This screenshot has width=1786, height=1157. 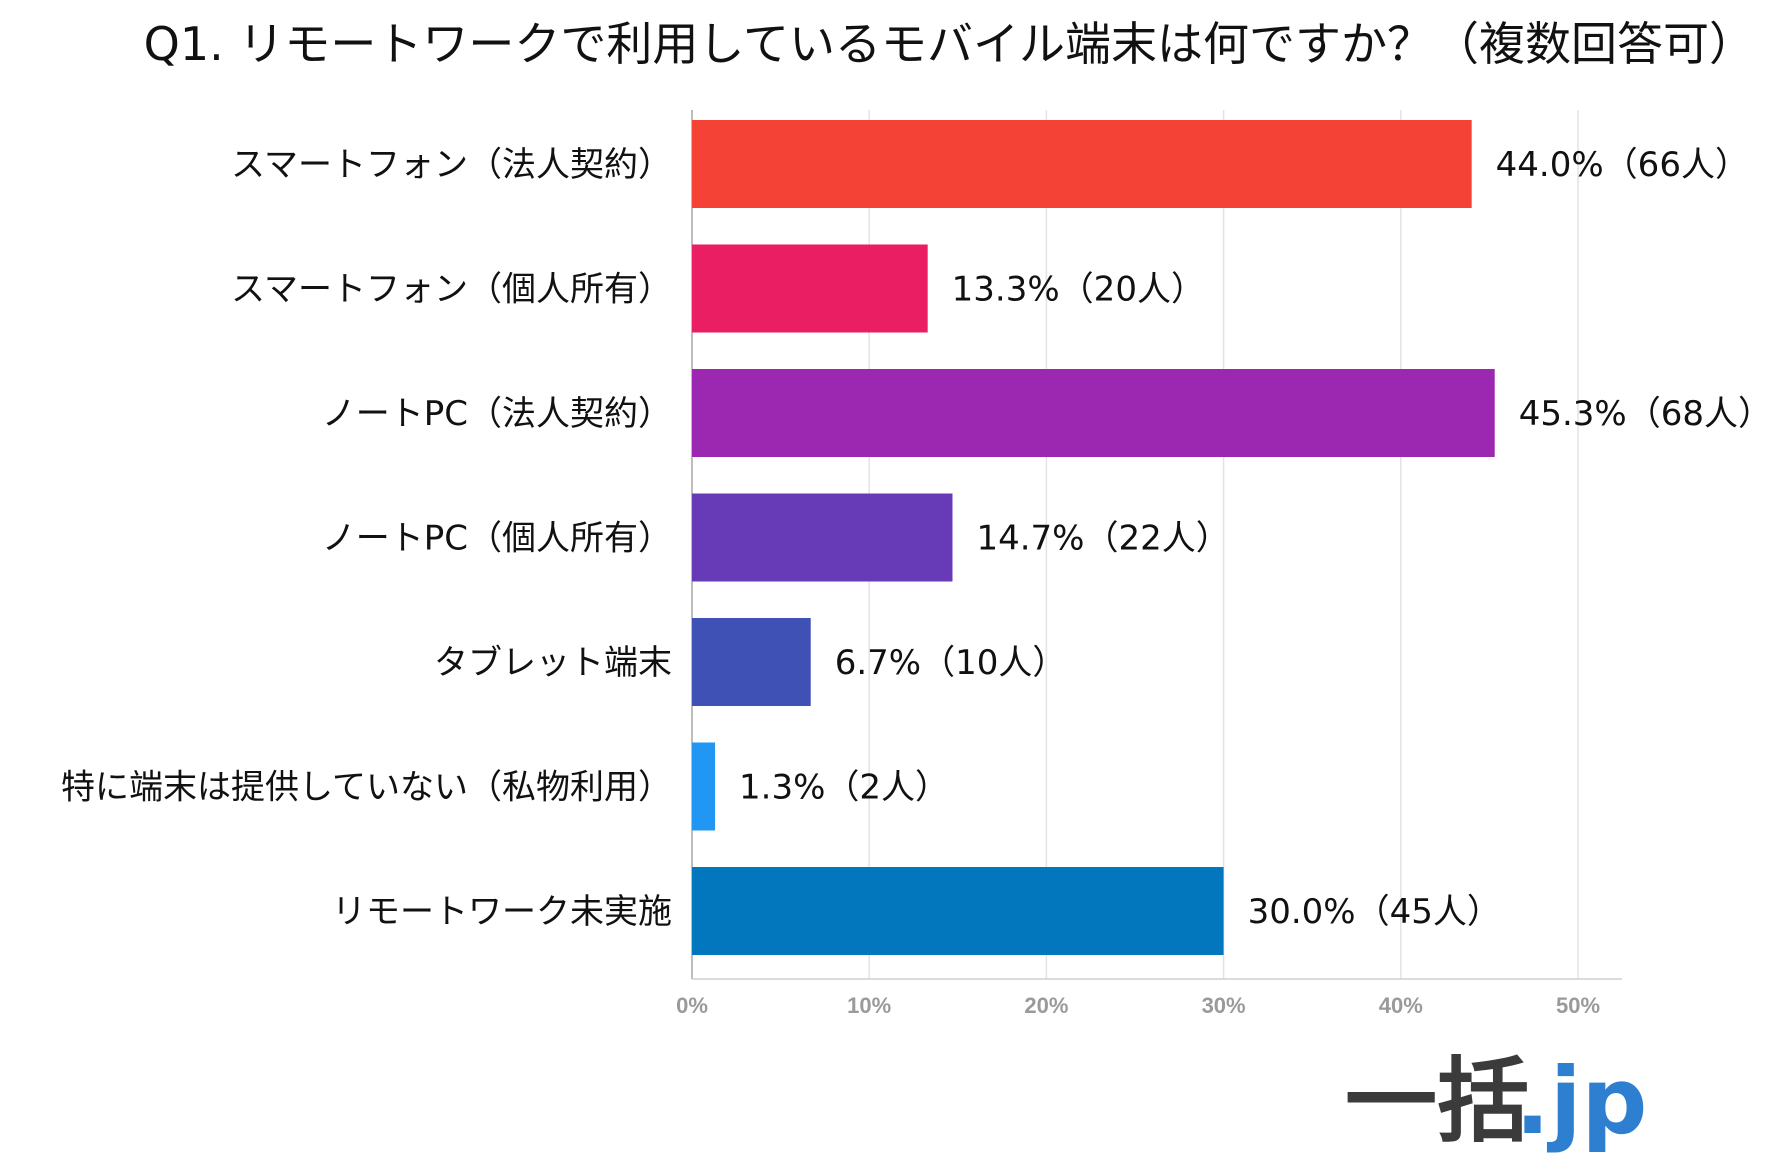 What do you see at coordinates (366, 788) in the screenshot?
I see `category-label: 特に端末は提供していない（私物利用）` at bounding box center [366, 788].